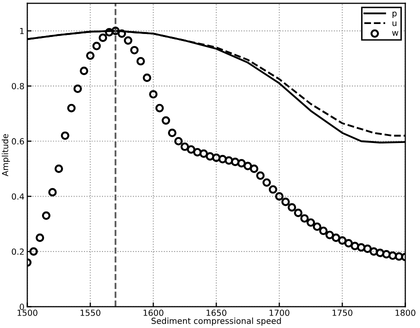 The width and height of the screenshot is (420, 328). Describe the element at coordinates (406, 313) in the screenshot. I see `x-tick-label: 1800` at that location.